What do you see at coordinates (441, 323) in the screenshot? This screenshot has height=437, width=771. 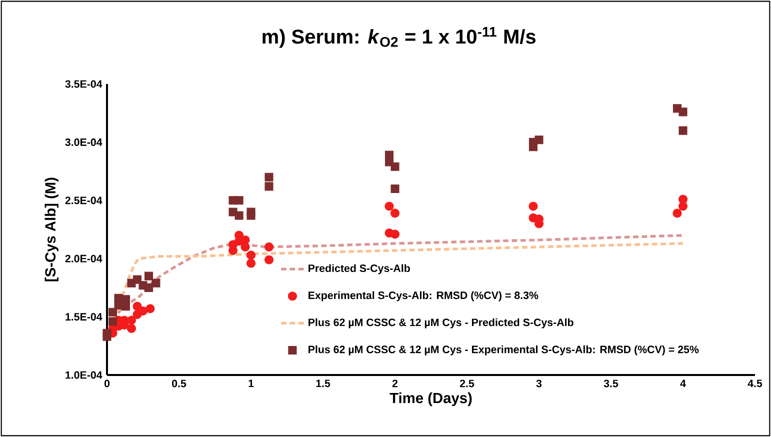 I see `legend-label: Plus 62 µM CSSC & 12 µM Cys - Predicted S-Cys-Alb` at bounding box center [441, 323].